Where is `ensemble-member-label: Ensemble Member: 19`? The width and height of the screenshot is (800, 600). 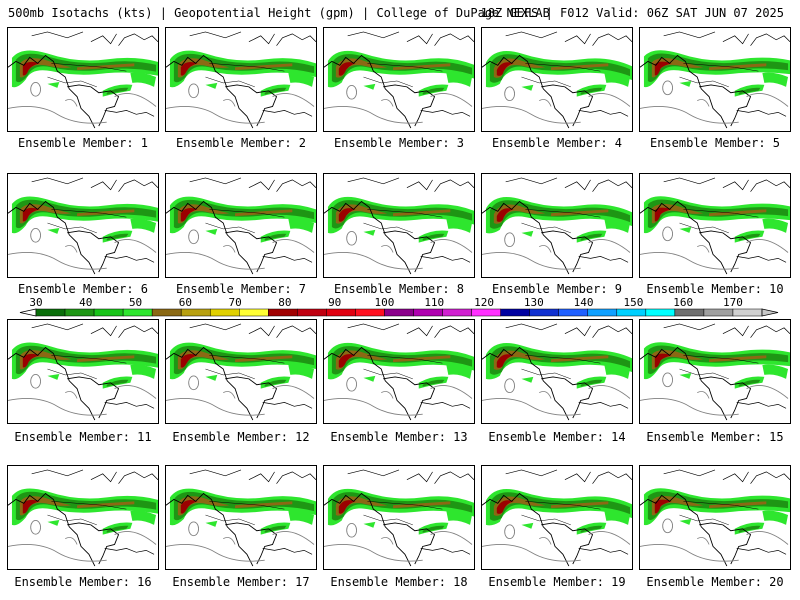 ensemble-member-label: Ensemble Member: 19 is located at coordinates (557, 582).